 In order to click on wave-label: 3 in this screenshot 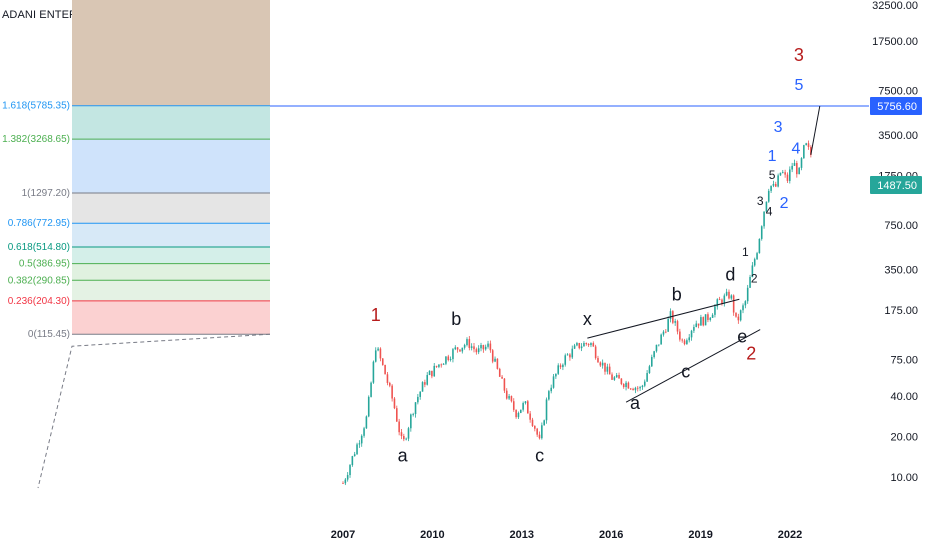, I will do `click(760, 201)`.